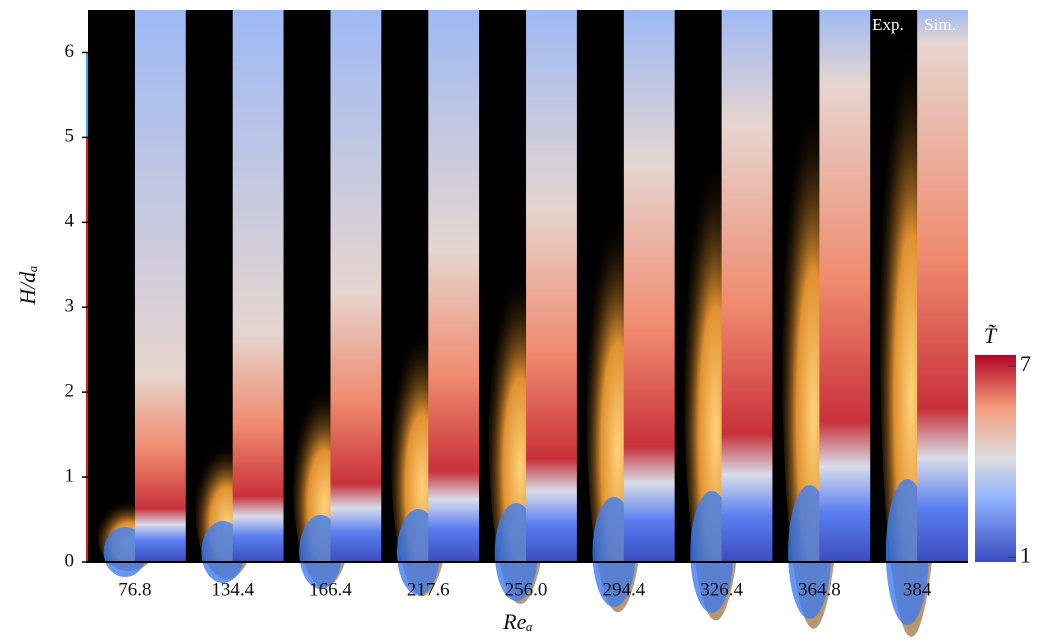 The width and height of the screenshot is (1045, 641). What do you see at coordinates (623, 589) in the screenshot?
I see `x-tick-label: 294.4` at bounding box center [623, 589].